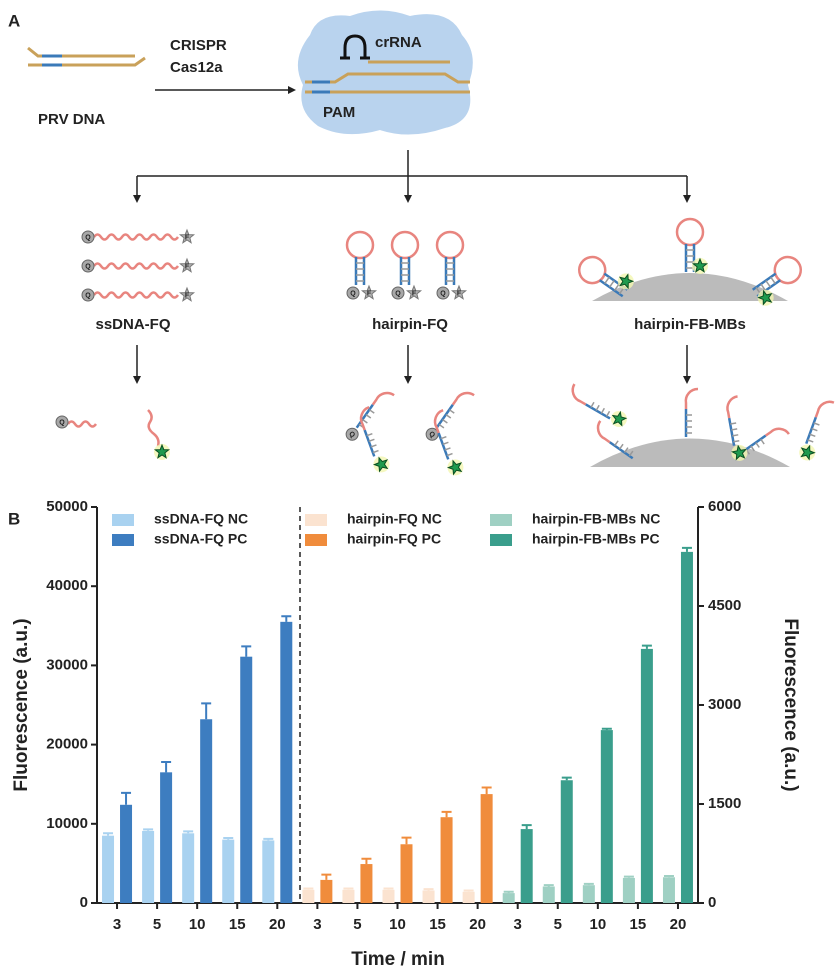 Image resolution: width=839 pixels, height=977 pixels. What do you see at coordinates (724, 605) in the screenshot?
I see `y2-tick-label: 4500` at bounding box center [724, 605].